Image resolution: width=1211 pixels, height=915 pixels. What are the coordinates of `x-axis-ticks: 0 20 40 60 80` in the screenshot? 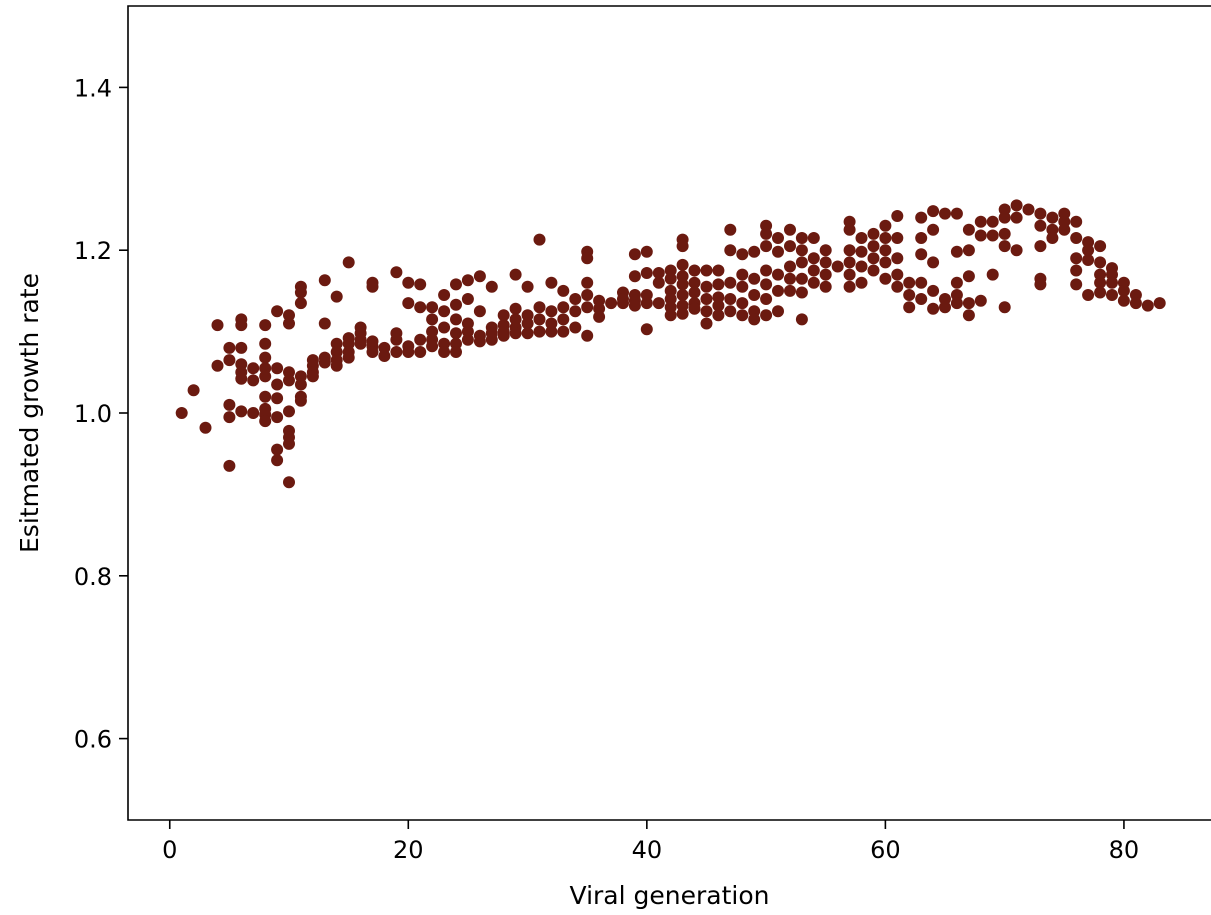 It's located at (650, 842).